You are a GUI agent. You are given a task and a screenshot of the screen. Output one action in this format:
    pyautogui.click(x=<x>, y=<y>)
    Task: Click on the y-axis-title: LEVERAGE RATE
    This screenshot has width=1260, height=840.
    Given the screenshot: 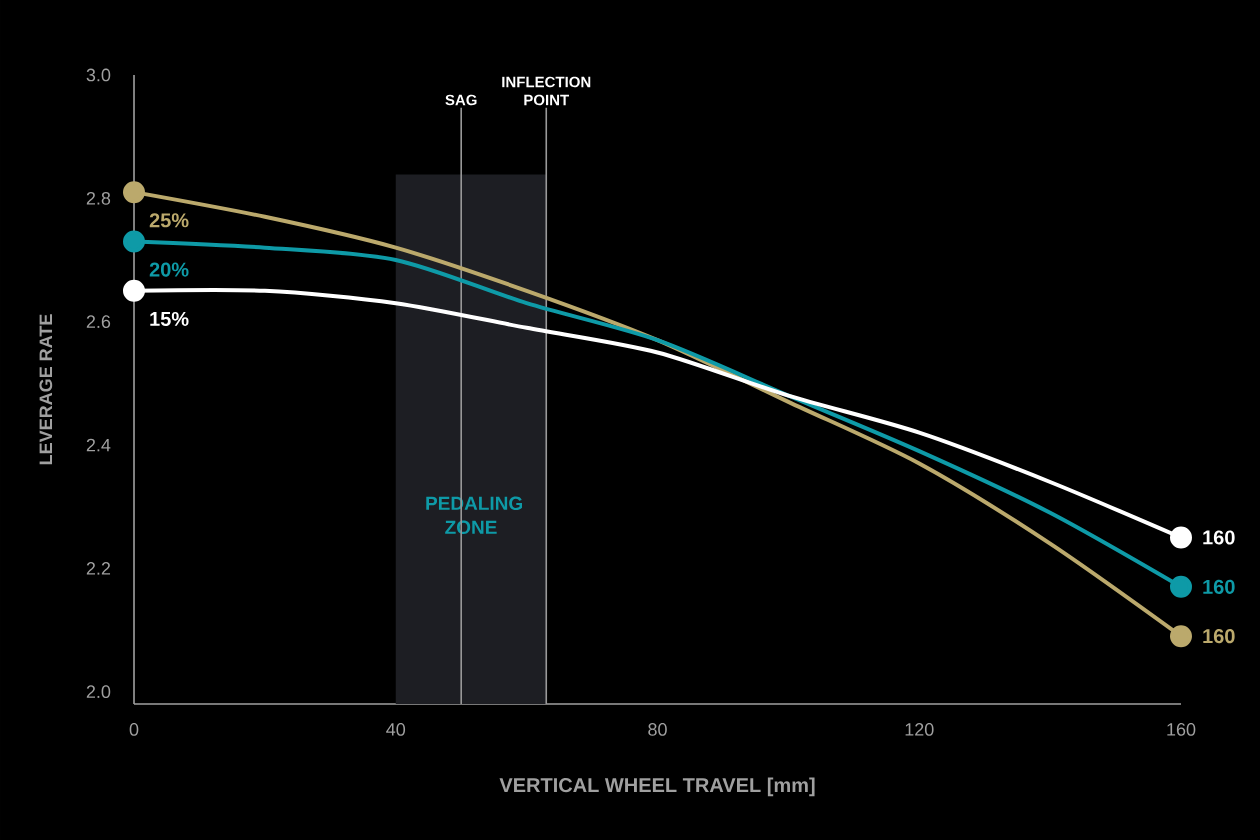 What is the action you would take?
    pyautogui.click(x=46, y=389)
    